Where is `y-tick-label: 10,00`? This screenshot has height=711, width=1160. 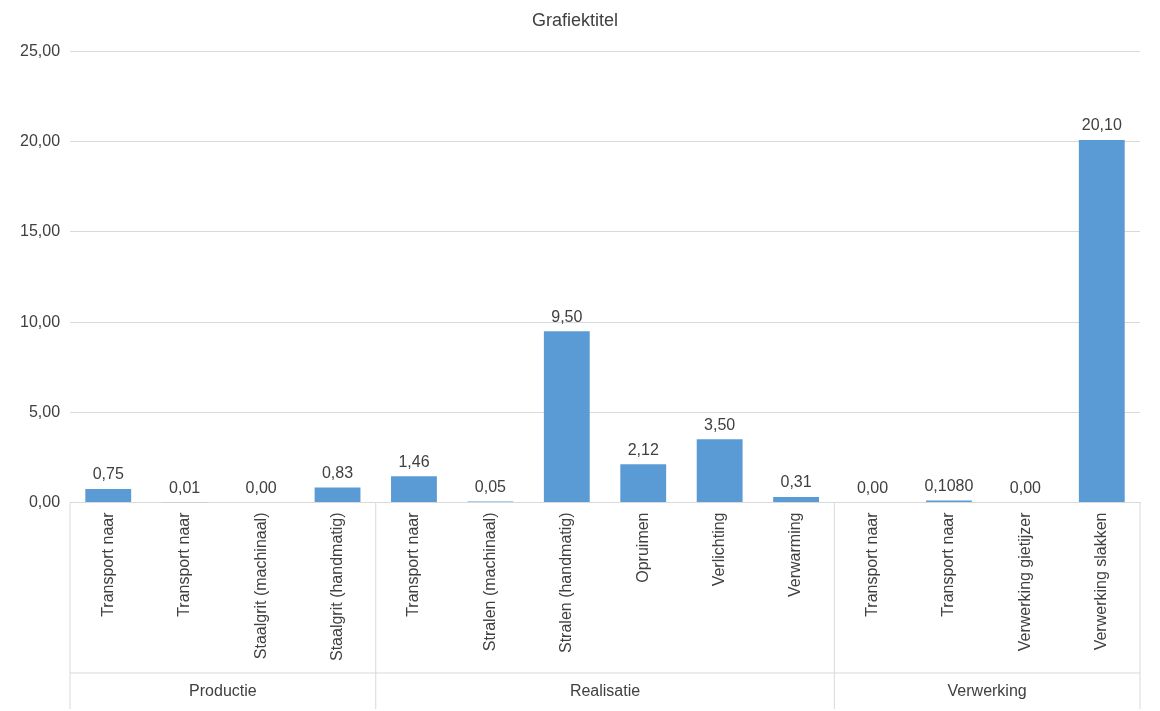
y-tick-label: 10,00 is located at coordinates (40, 321).